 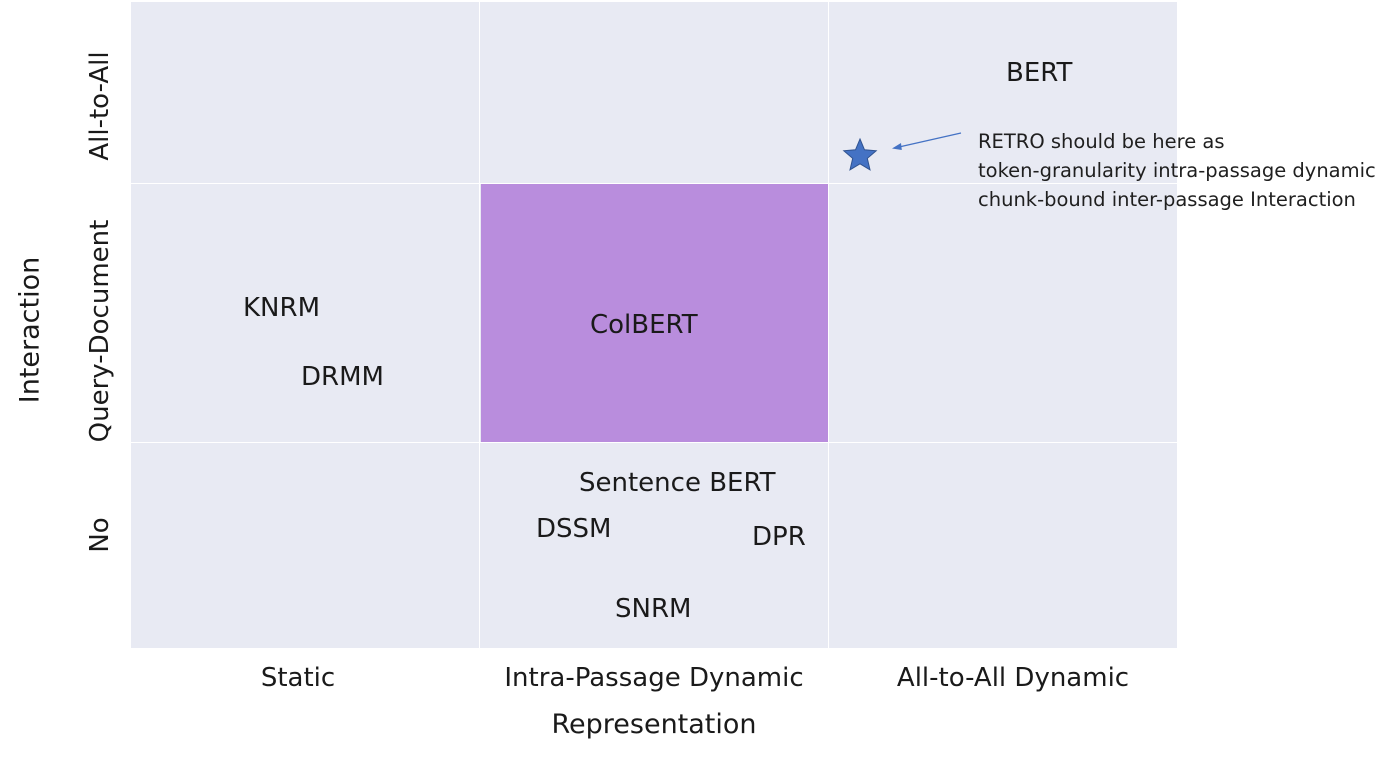 I want to click on y-tick-all-to-all: All-to-All, so click(x=100, y=106).